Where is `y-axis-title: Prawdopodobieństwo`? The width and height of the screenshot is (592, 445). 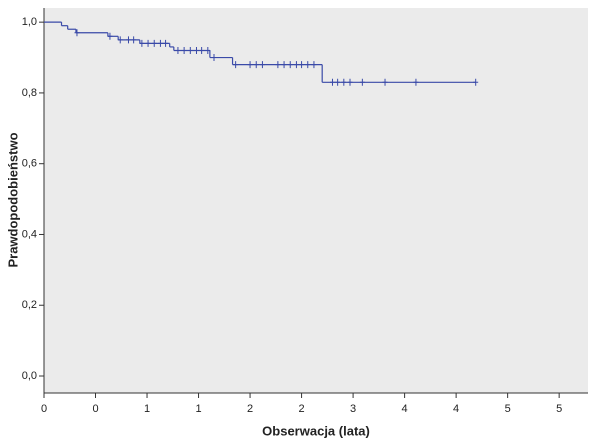 y-axis-title: Prawdopodobieństwo is located at coordinates (12, 199).